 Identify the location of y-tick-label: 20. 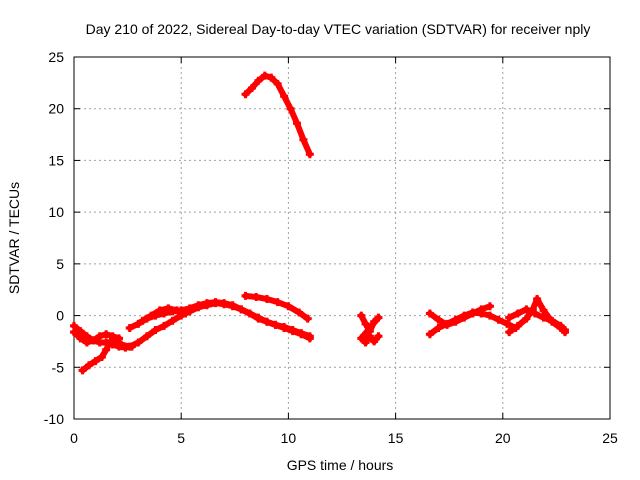
(56, 109).